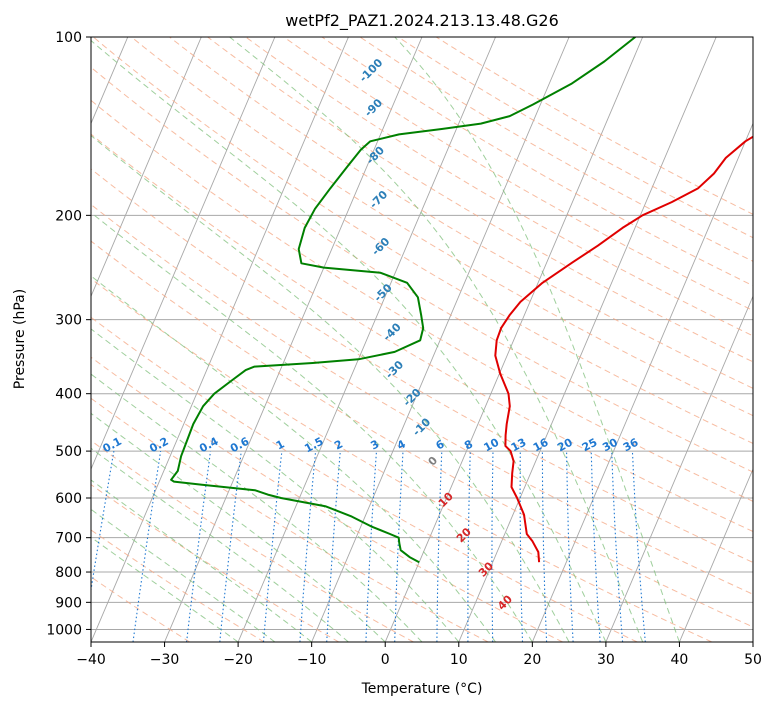 This screenshot has width=775, height=708. Describe the element at coordinates (165, 660) in the screenshot. I see `x-tick-label: −30` at that location.